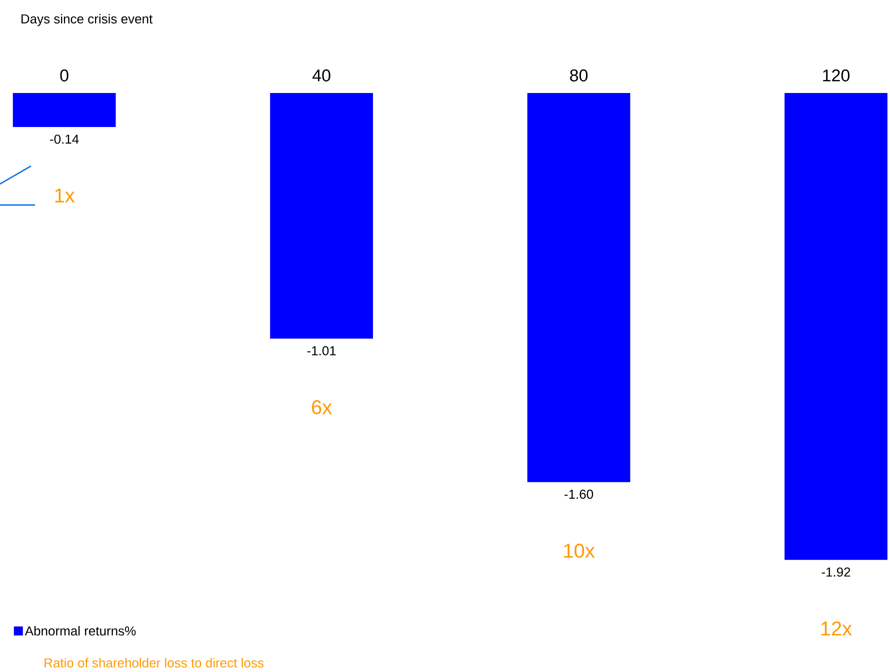 Image resolution: width=890 pixels, height=672 pixels. What do you see at coordinates (579, 494) in the screenshot?
I see `data-label: -1.60` at bounding box center [579, 494].